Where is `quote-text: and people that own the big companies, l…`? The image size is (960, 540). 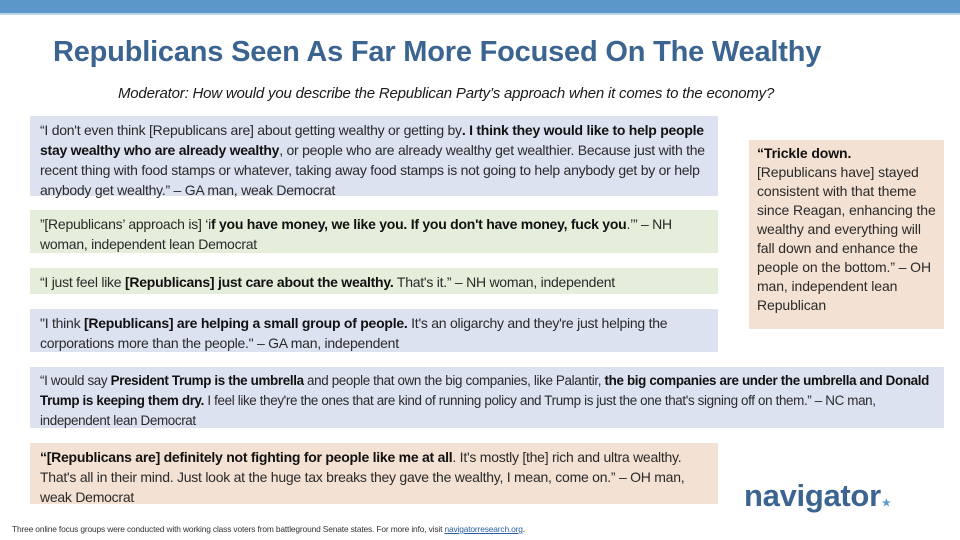
quote-text: and people that own the big companies, l… is located at coordinates (454, 380).